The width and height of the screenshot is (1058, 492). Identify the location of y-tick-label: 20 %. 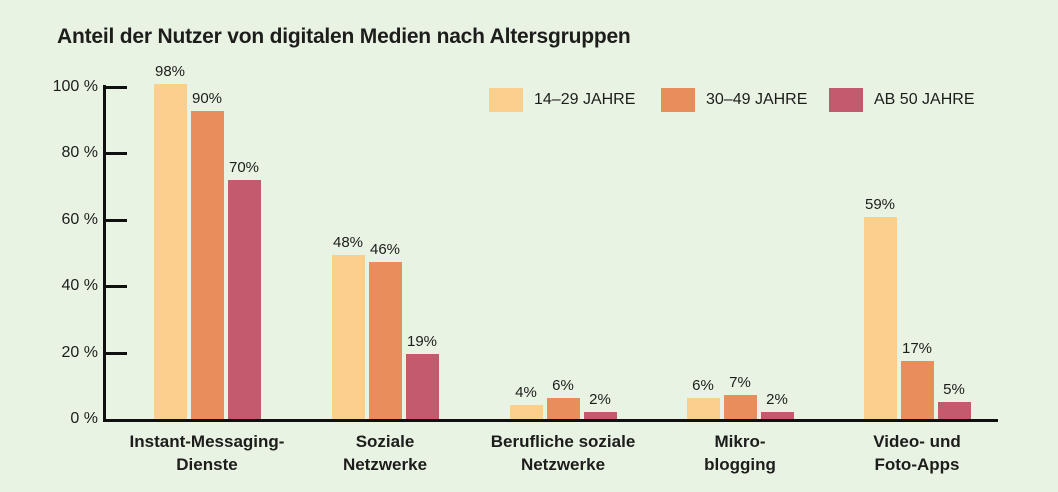
(79, 352).